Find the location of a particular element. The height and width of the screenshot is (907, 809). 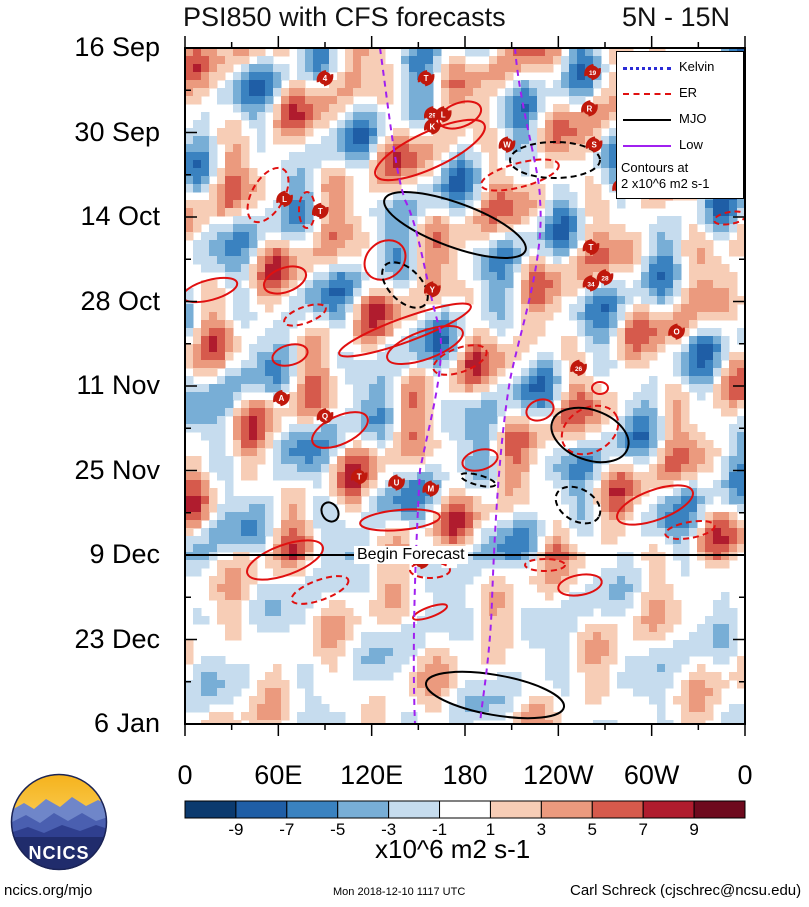

storm-marker-16: O is located at coordinates (676, 331).